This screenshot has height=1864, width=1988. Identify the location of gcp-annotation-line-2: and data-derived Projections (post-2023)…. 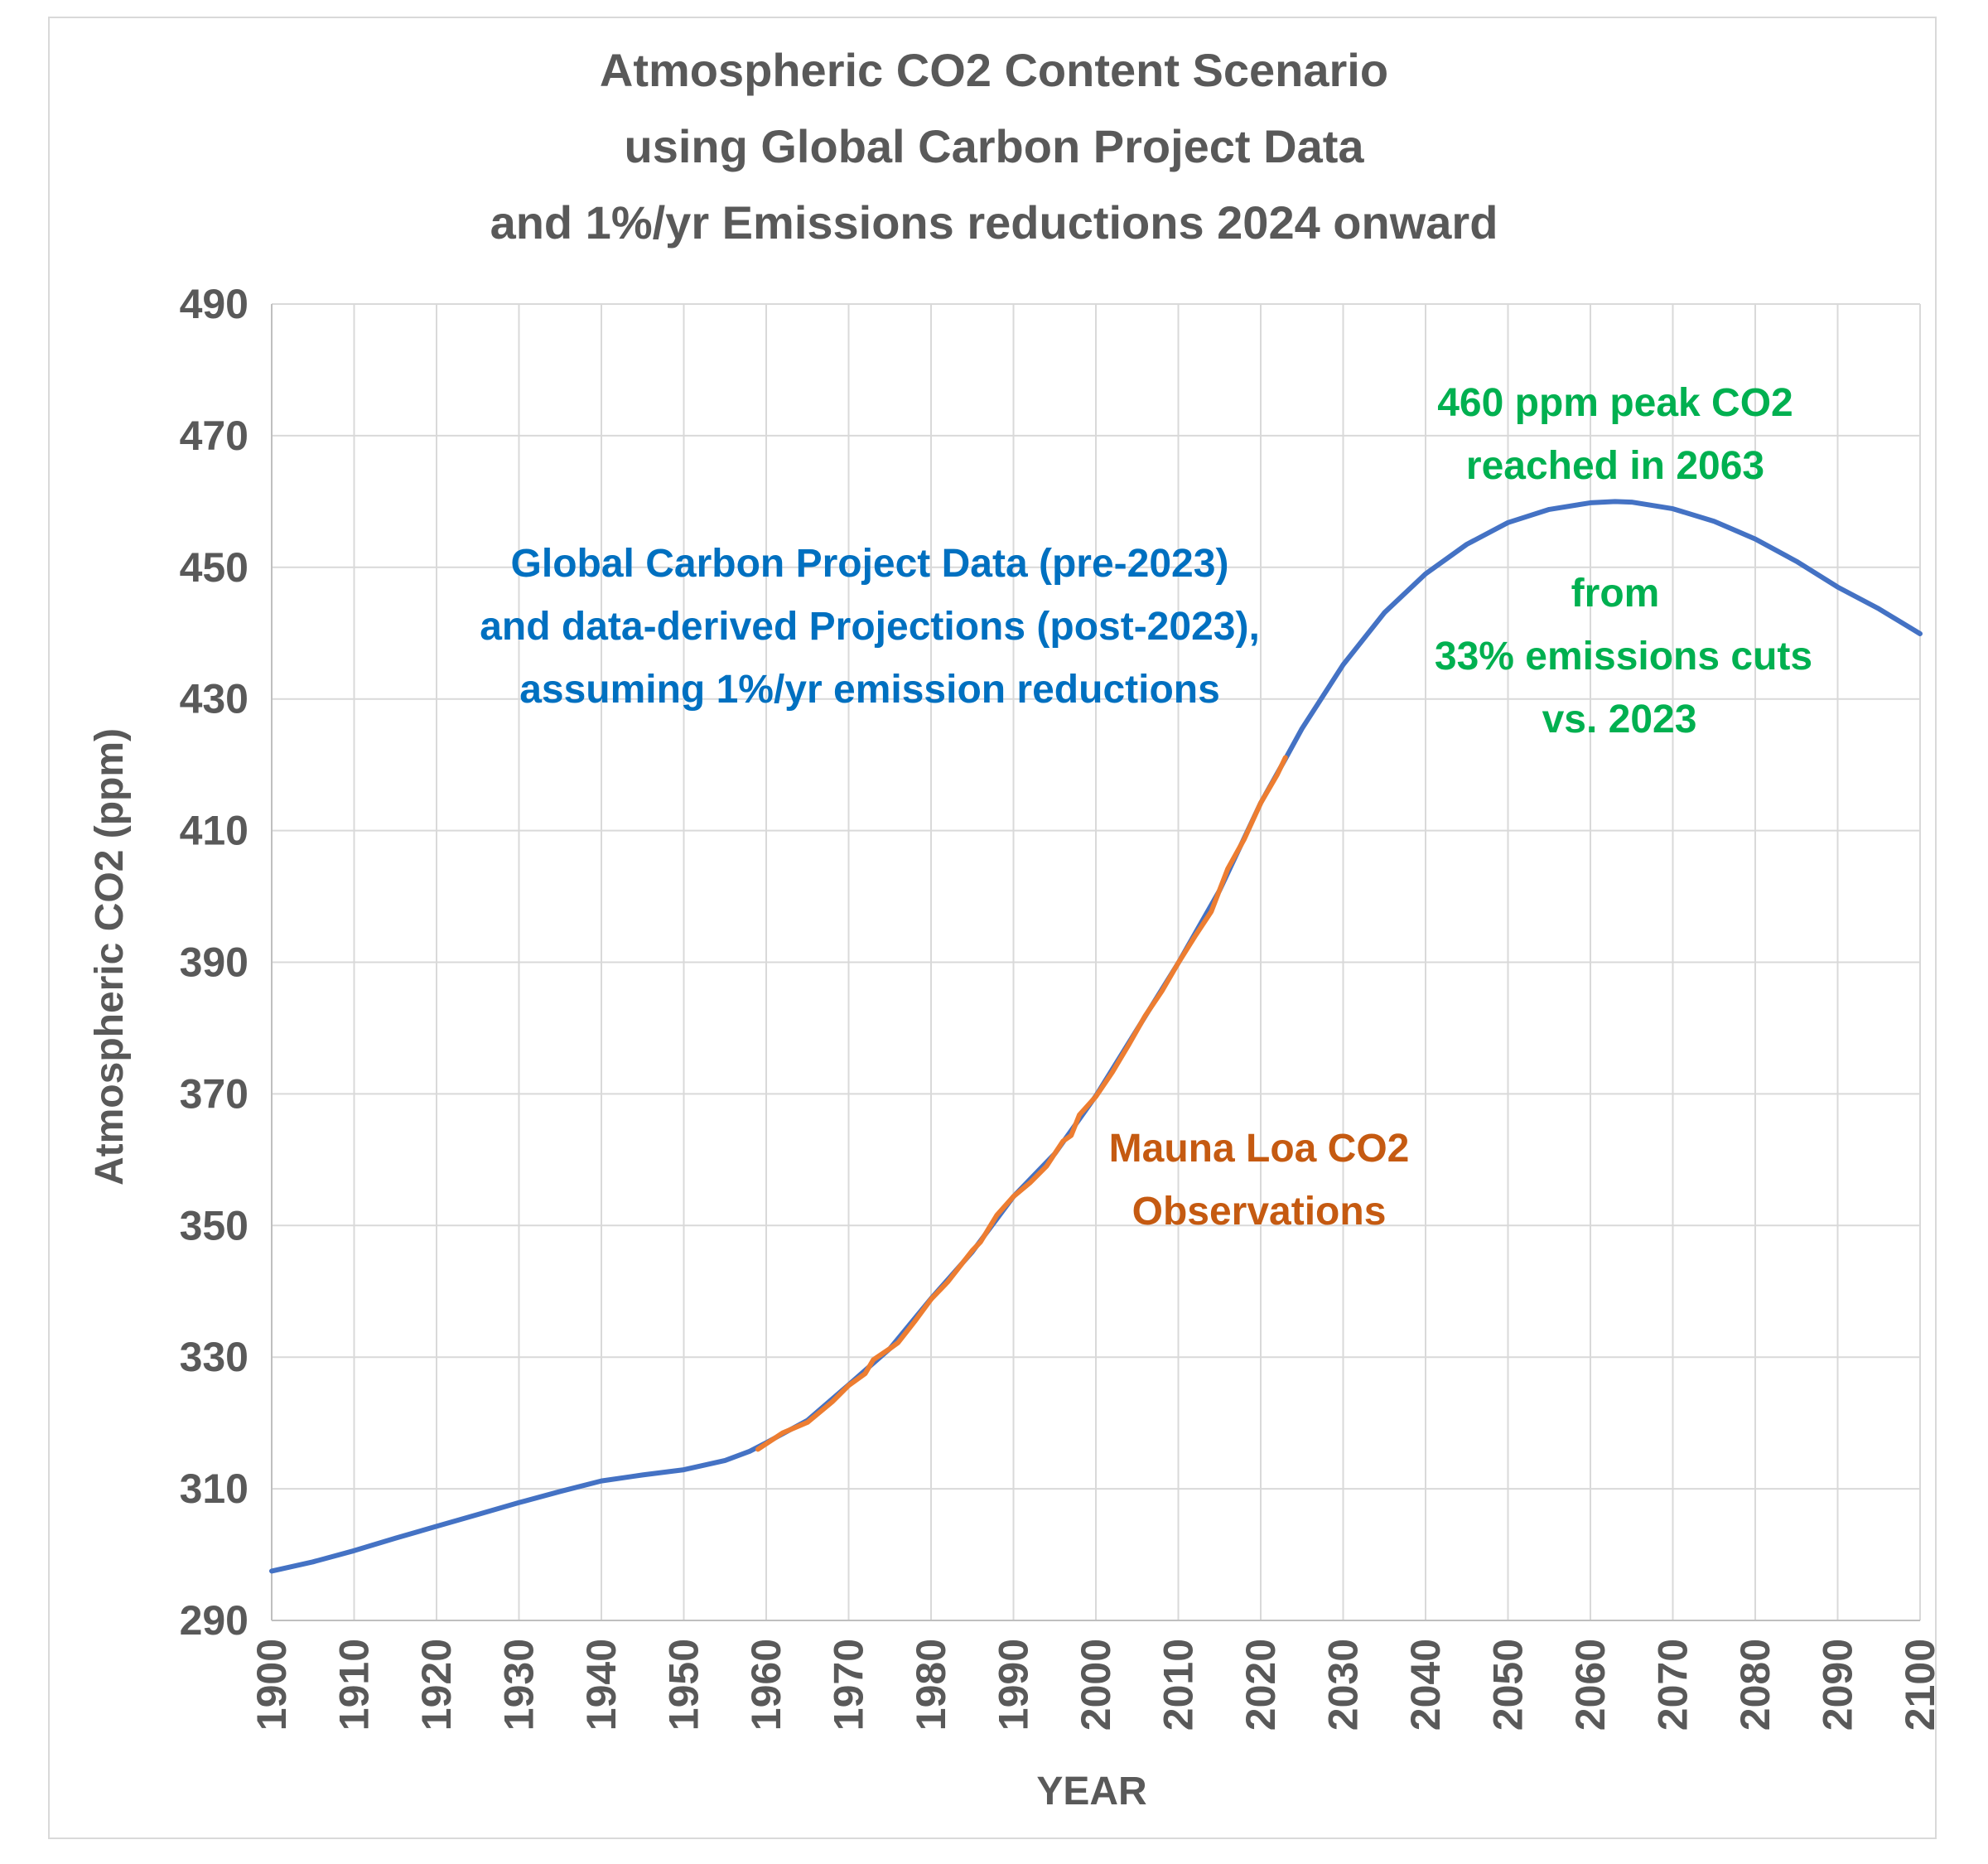
(870, 627).